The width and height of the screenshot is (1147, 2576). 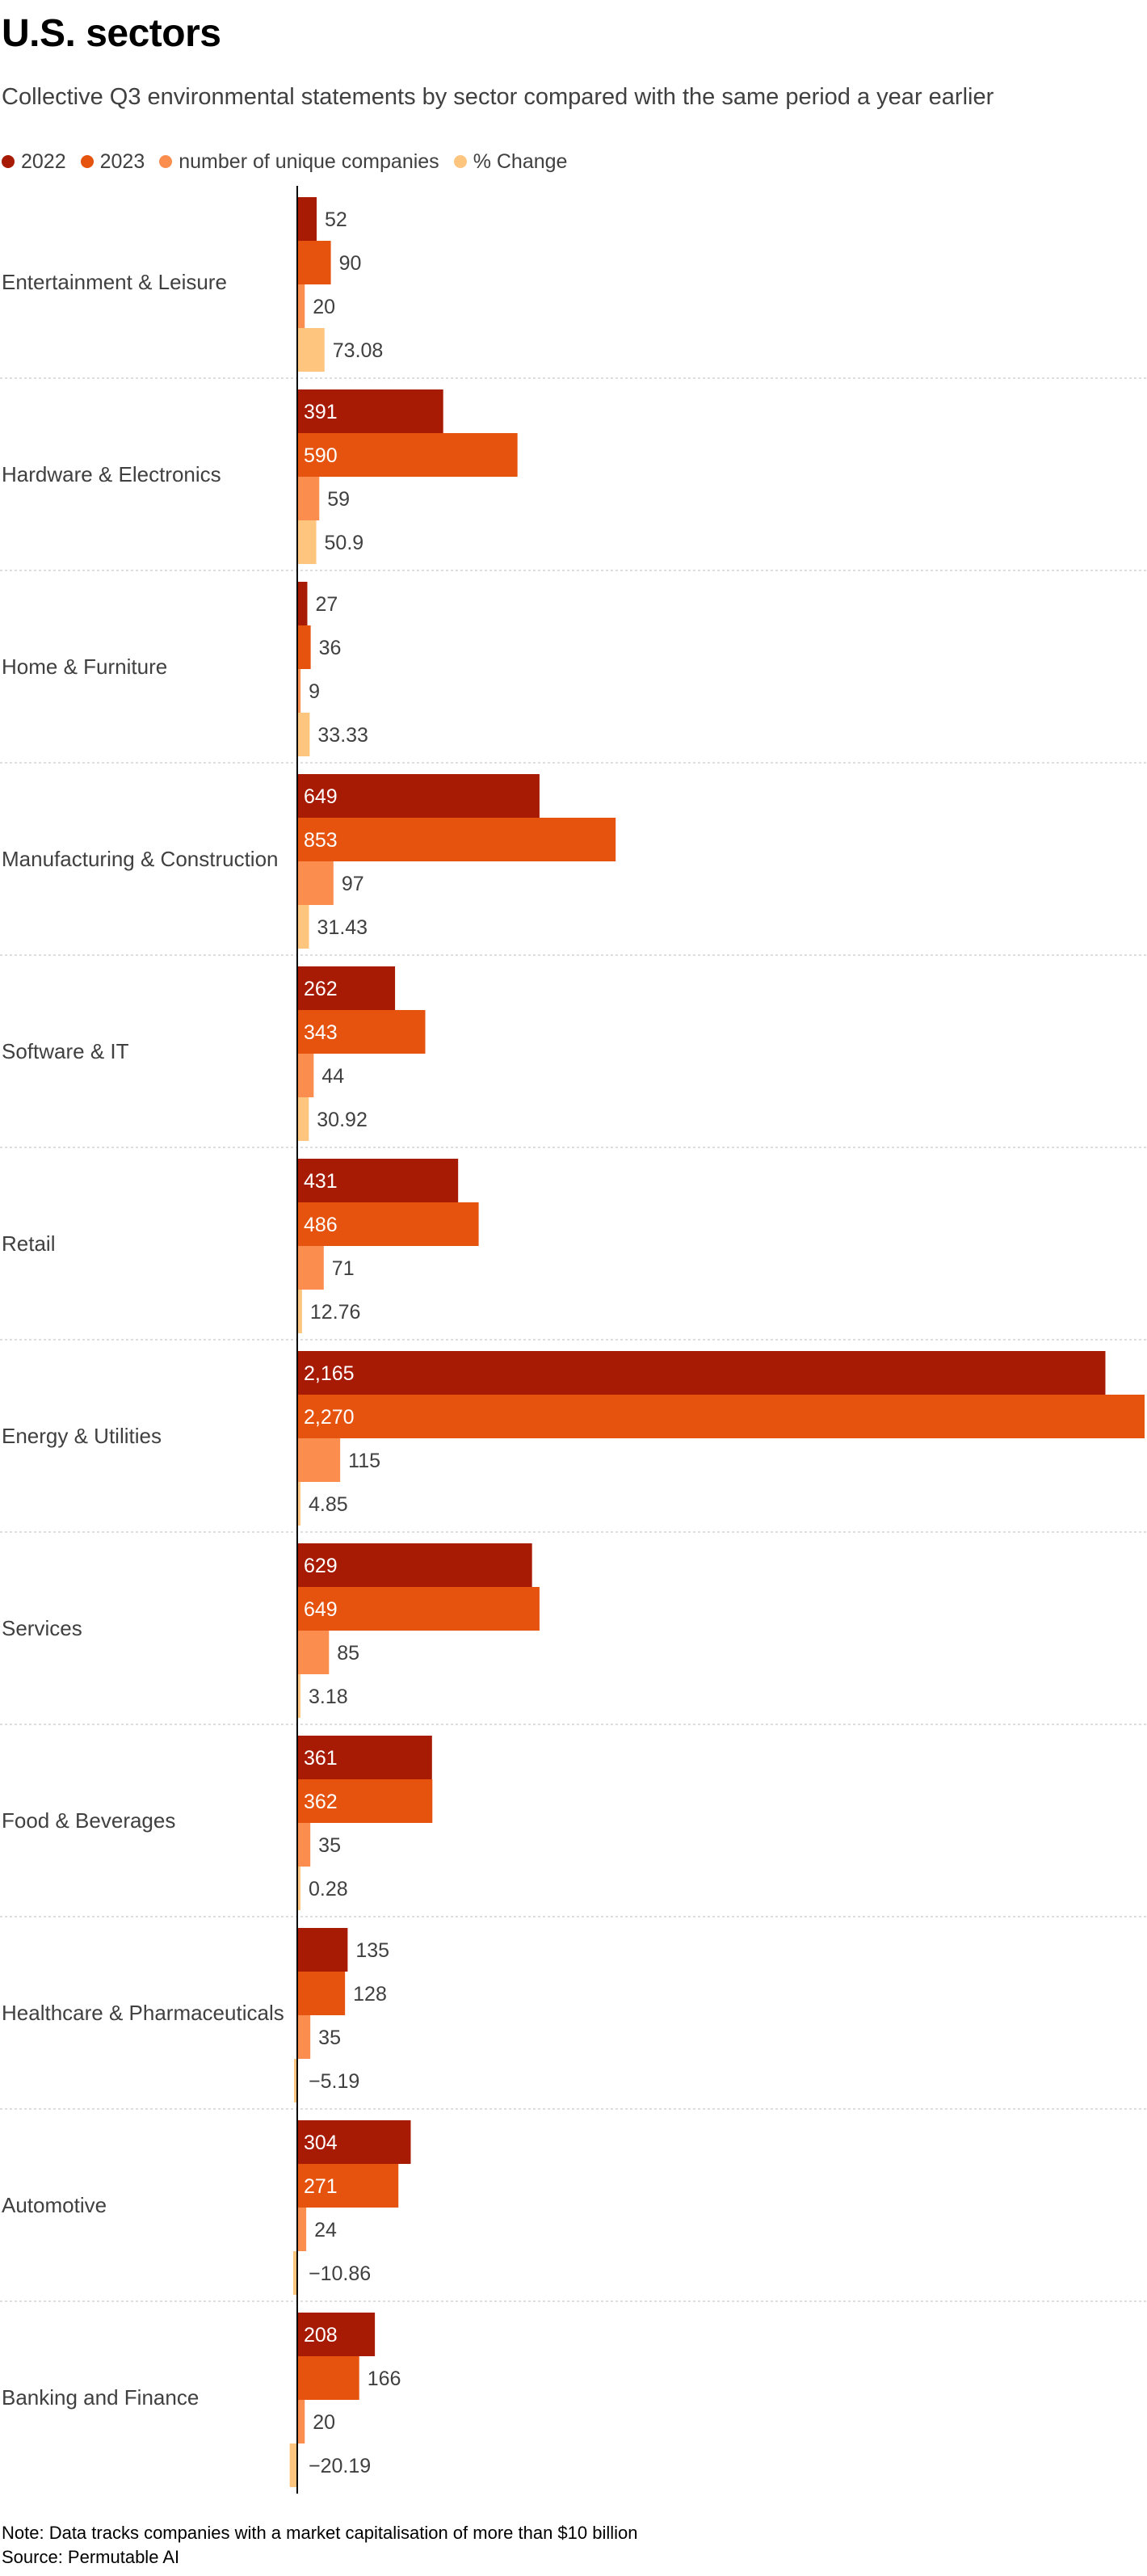 What do you see at coordinates (34, 162) in the screenshot?
I see `legend-item-2022: 2022` at bounding box center [34, 162].